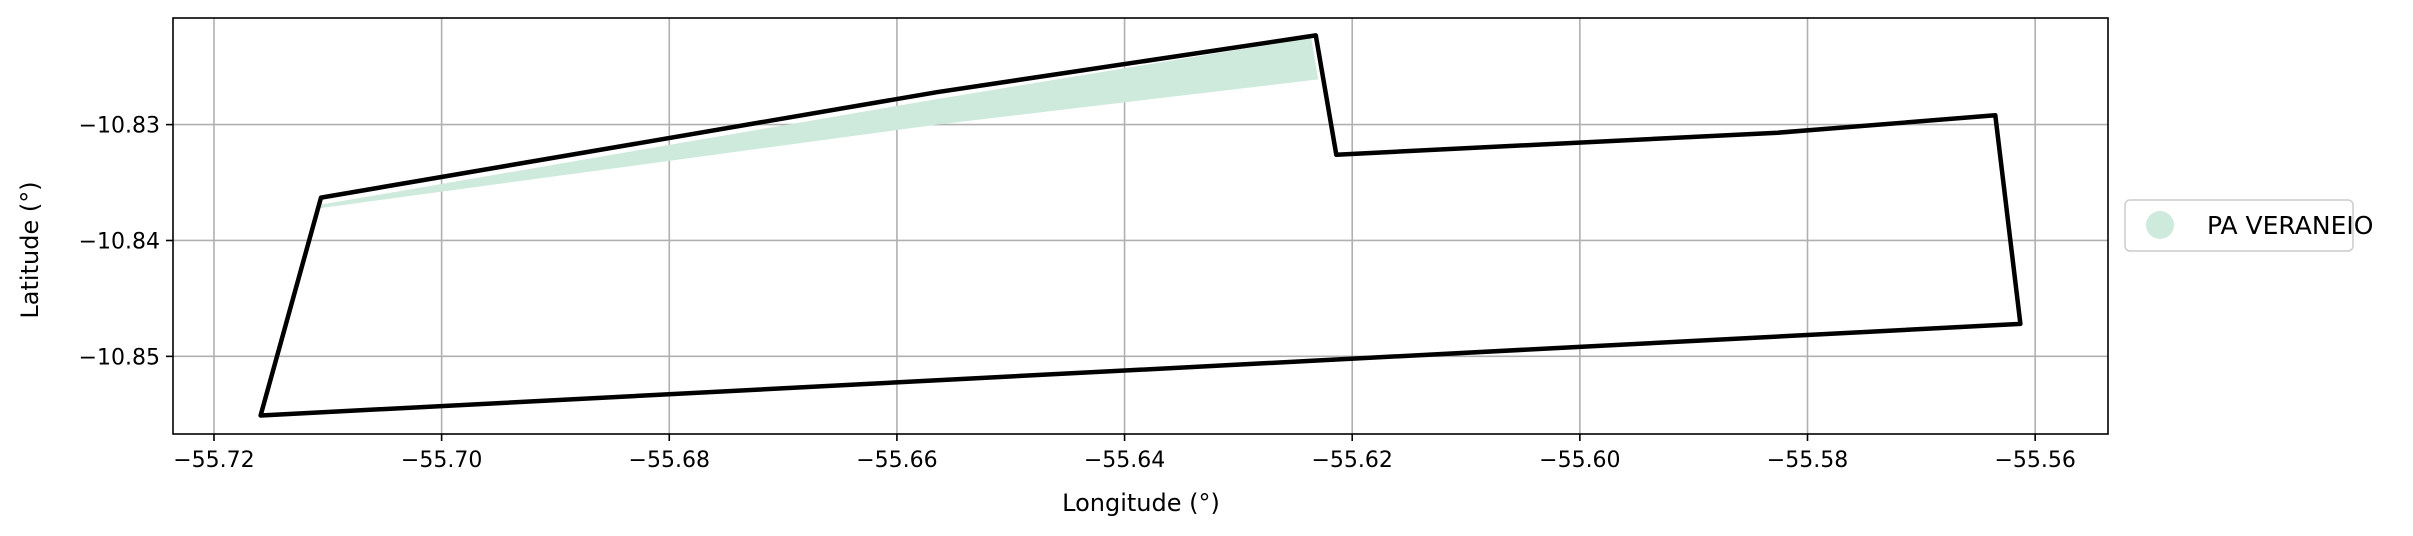 This screenshot has width=2413, height=536. Describe the element at coordinates (1579, 460) in the screenshot. I see `x-tick-label: −55.60` at that location.